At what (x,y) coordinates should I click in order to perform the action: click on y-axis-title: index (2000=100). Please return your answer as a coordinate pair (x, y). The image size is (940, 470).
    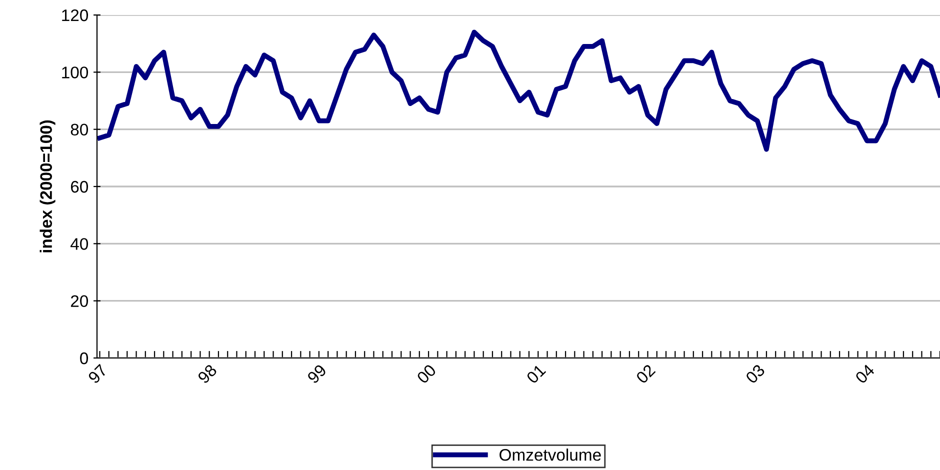
    Looking at the image, I should click on (48, 186).